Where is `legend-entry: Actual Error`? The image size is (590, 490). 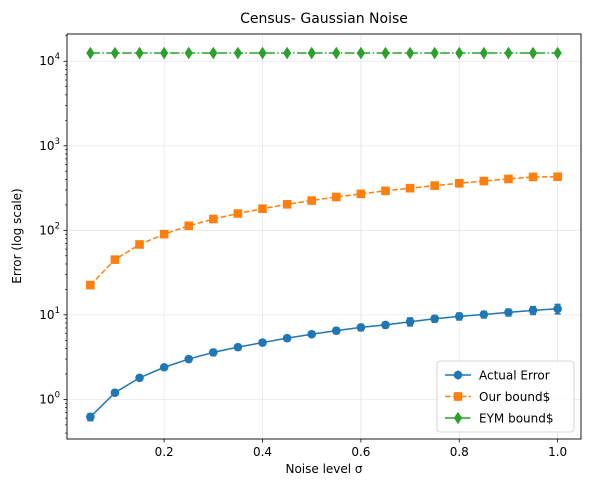 legend-entry: Actual Error is located at coordinates (497, 375).